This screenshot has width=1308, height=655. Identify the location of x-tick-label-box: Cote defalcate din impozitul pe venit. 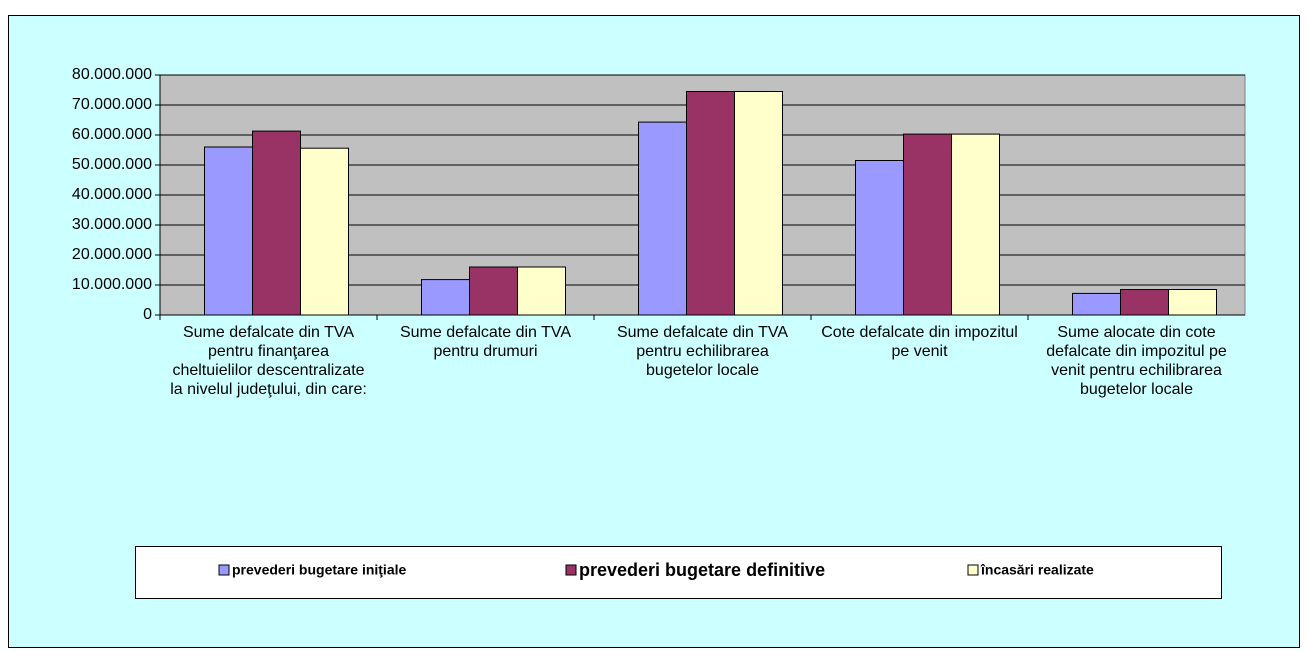
(919, 342).